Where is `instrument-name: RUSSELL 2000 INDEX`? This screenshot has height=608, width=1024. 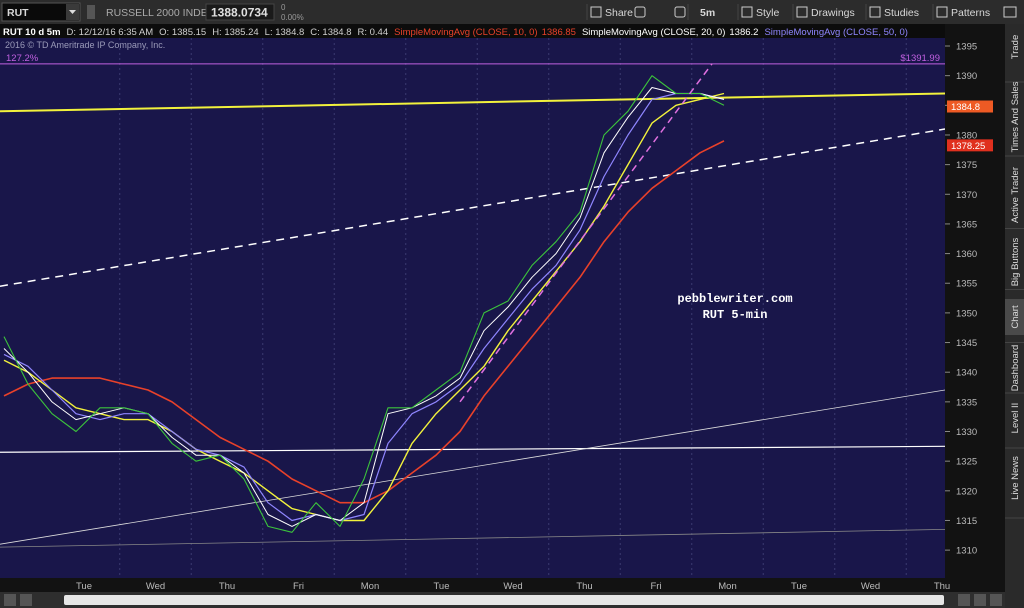
instrument-name: RUSSELL 2000 INDEX is located at coordinates (160, 13).